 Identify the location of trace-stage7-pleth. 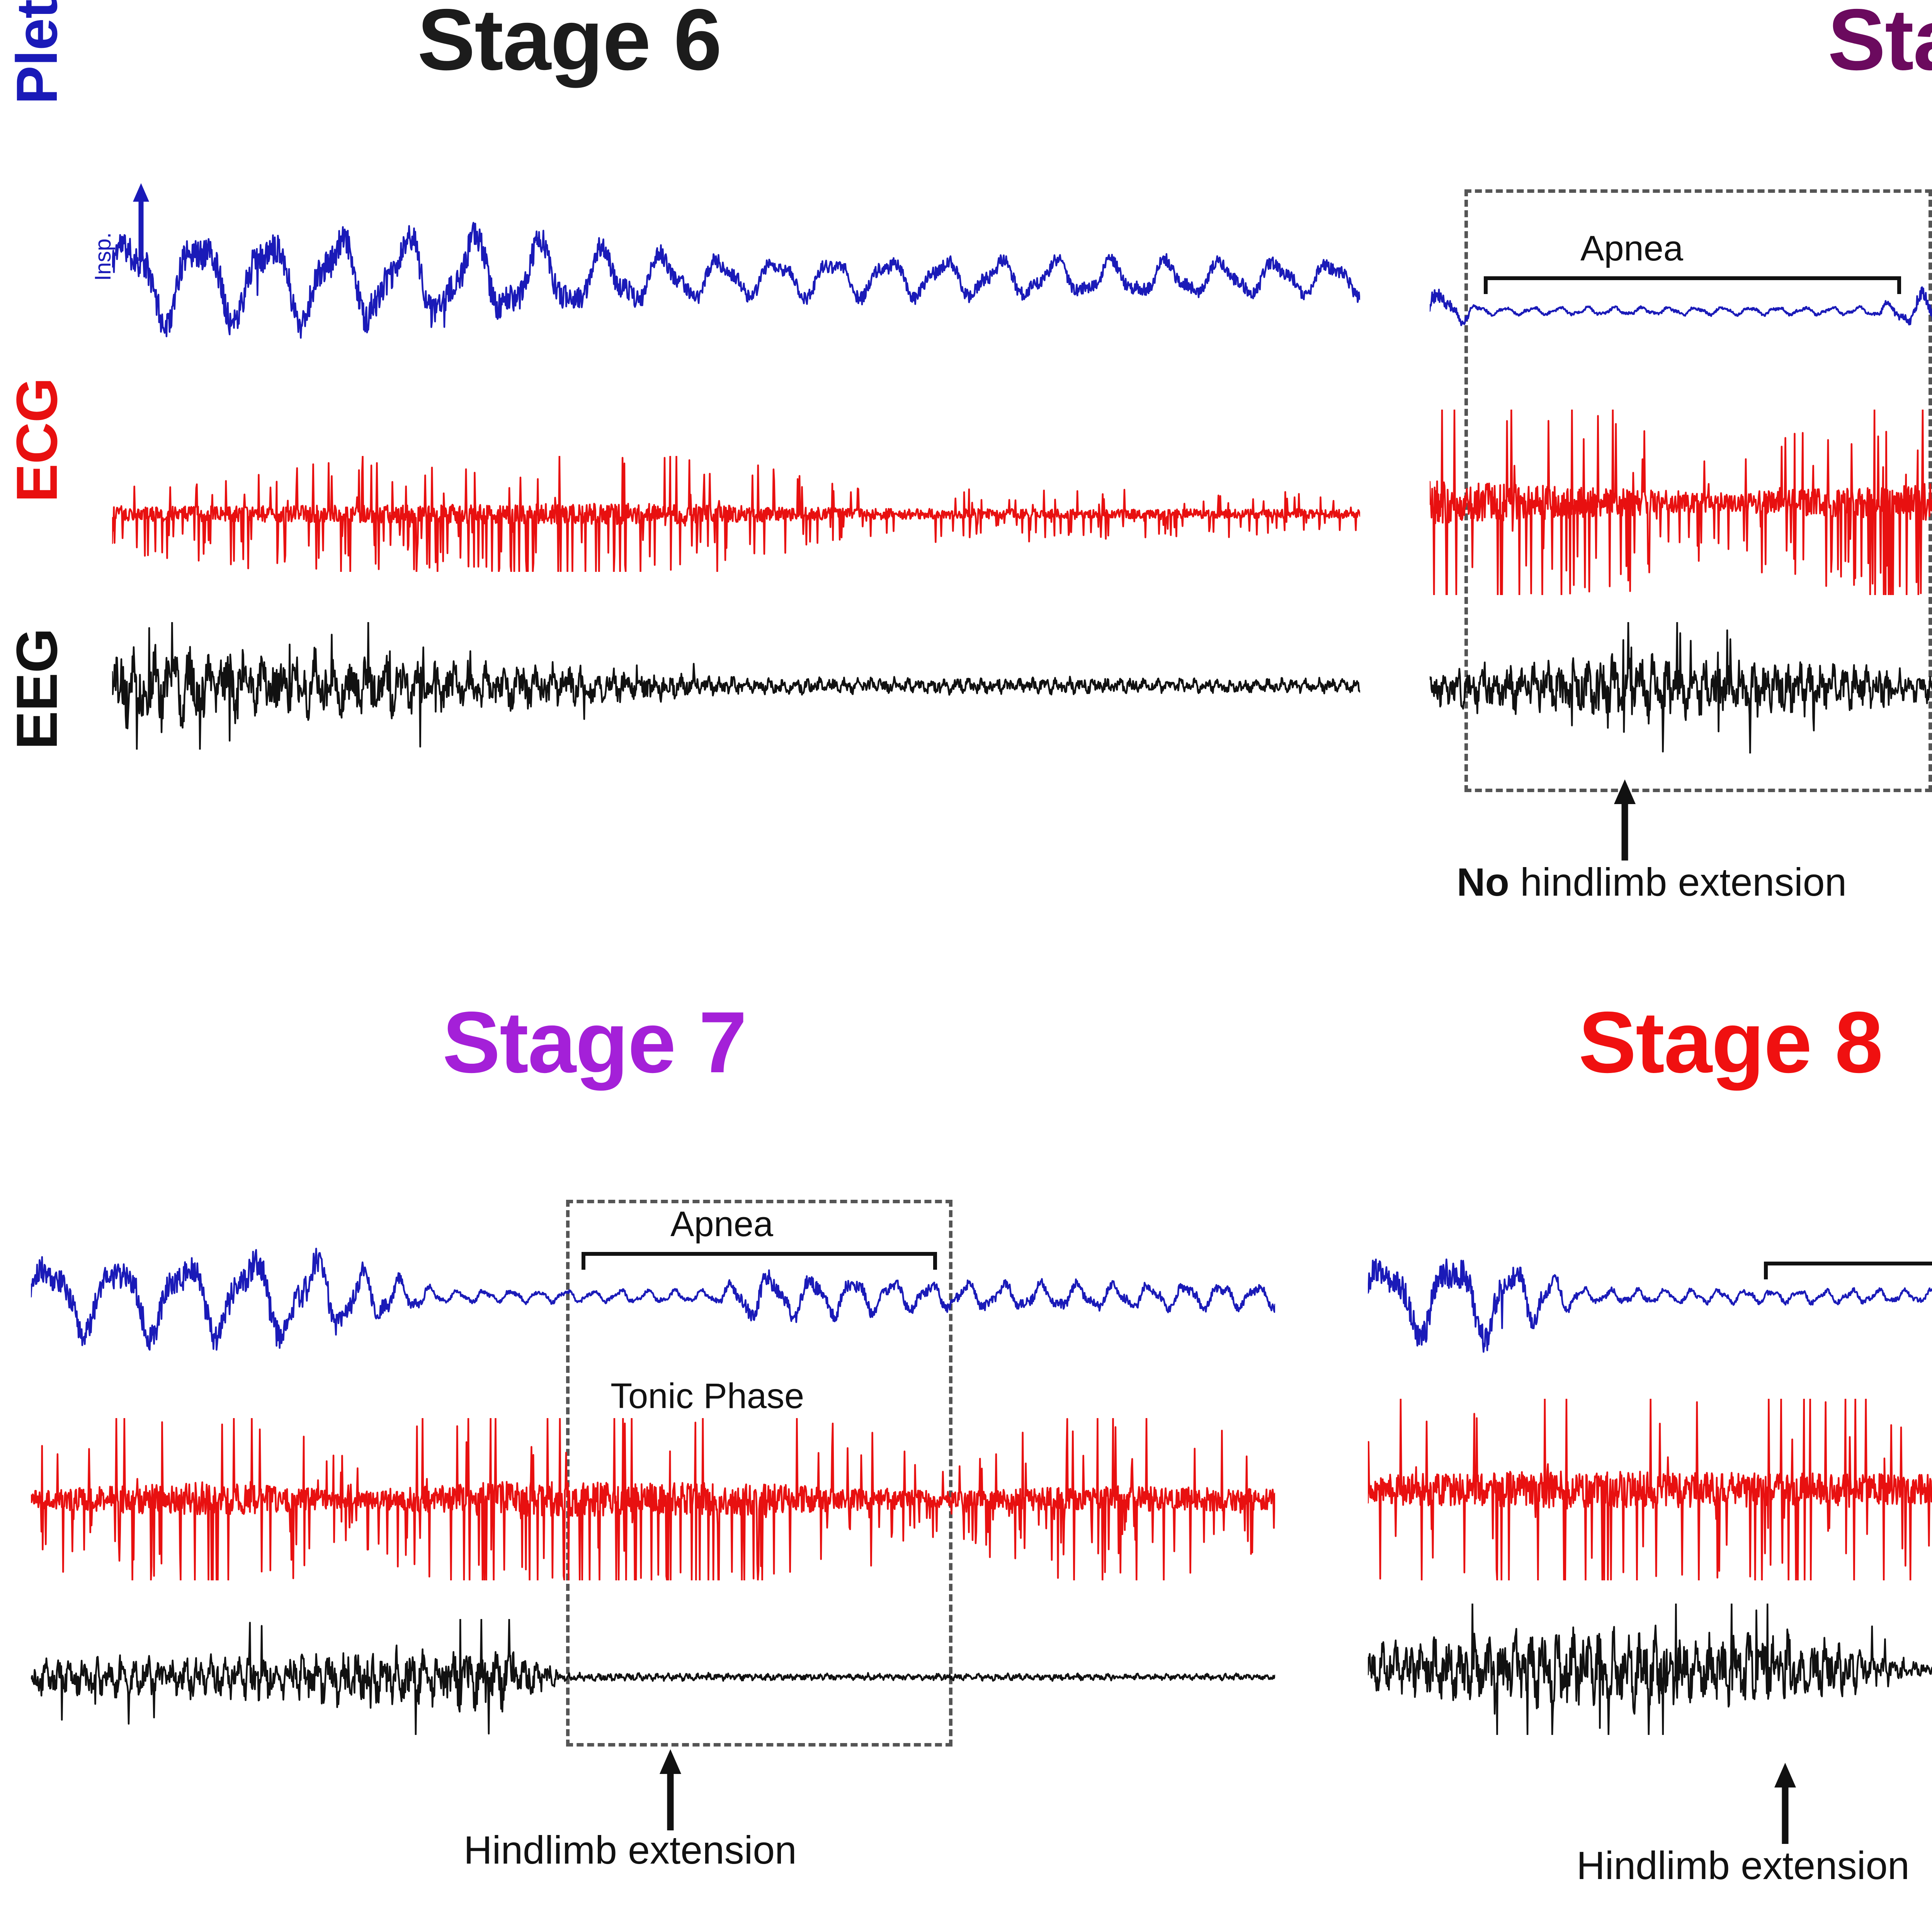
(653, 1296).